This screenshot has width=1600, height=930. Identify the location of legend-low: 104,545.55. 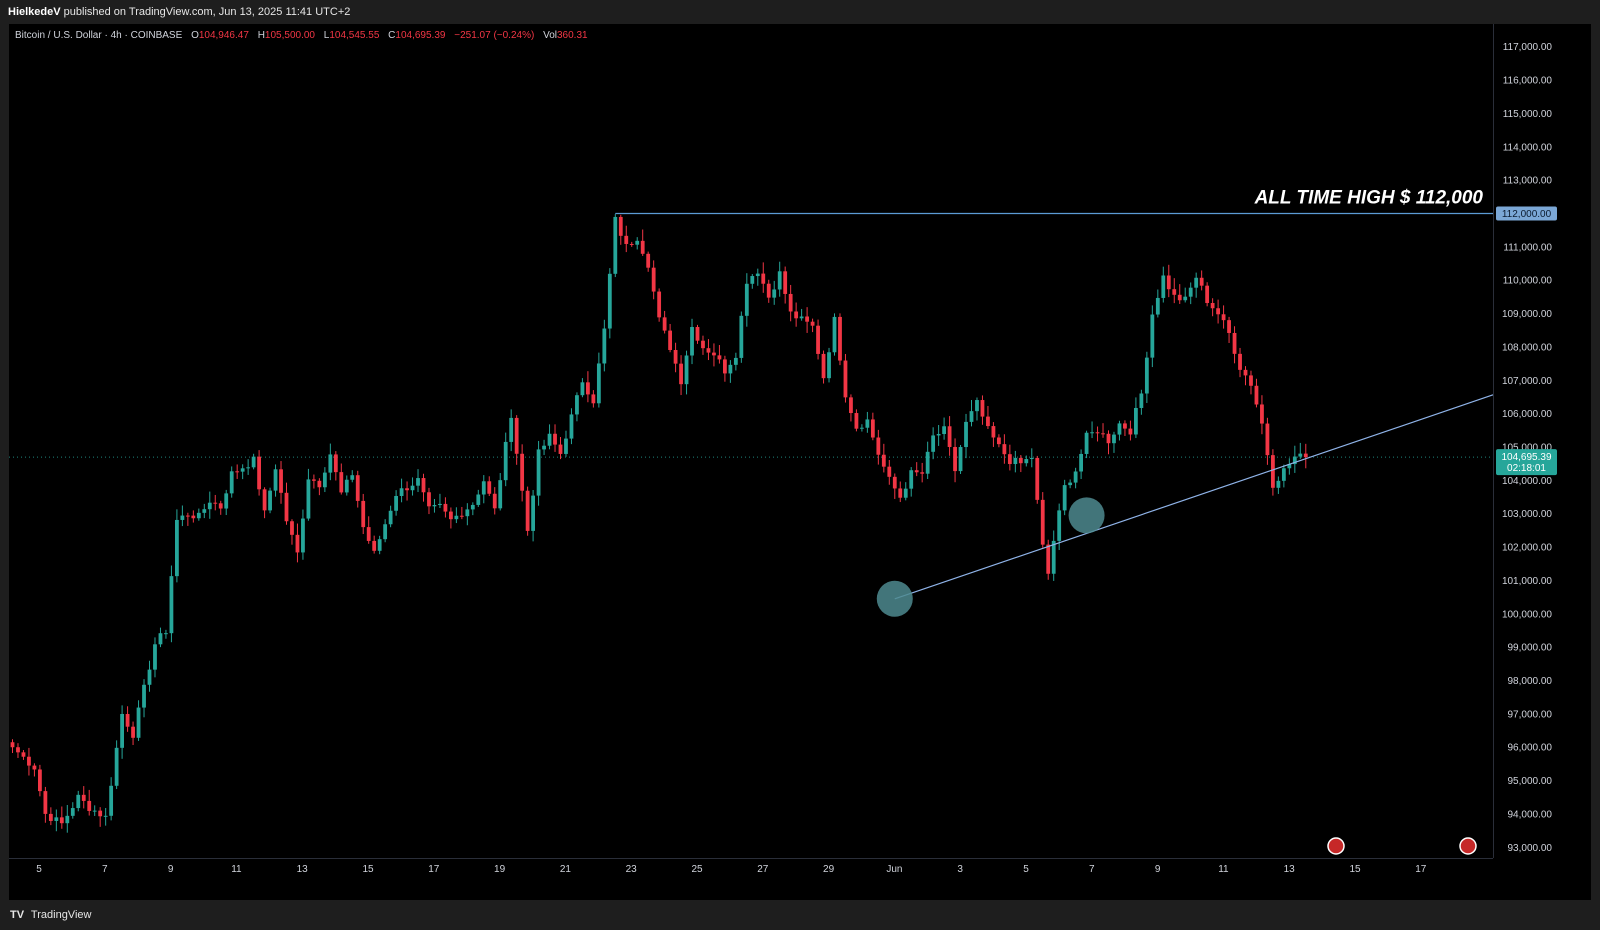
(354, 35).